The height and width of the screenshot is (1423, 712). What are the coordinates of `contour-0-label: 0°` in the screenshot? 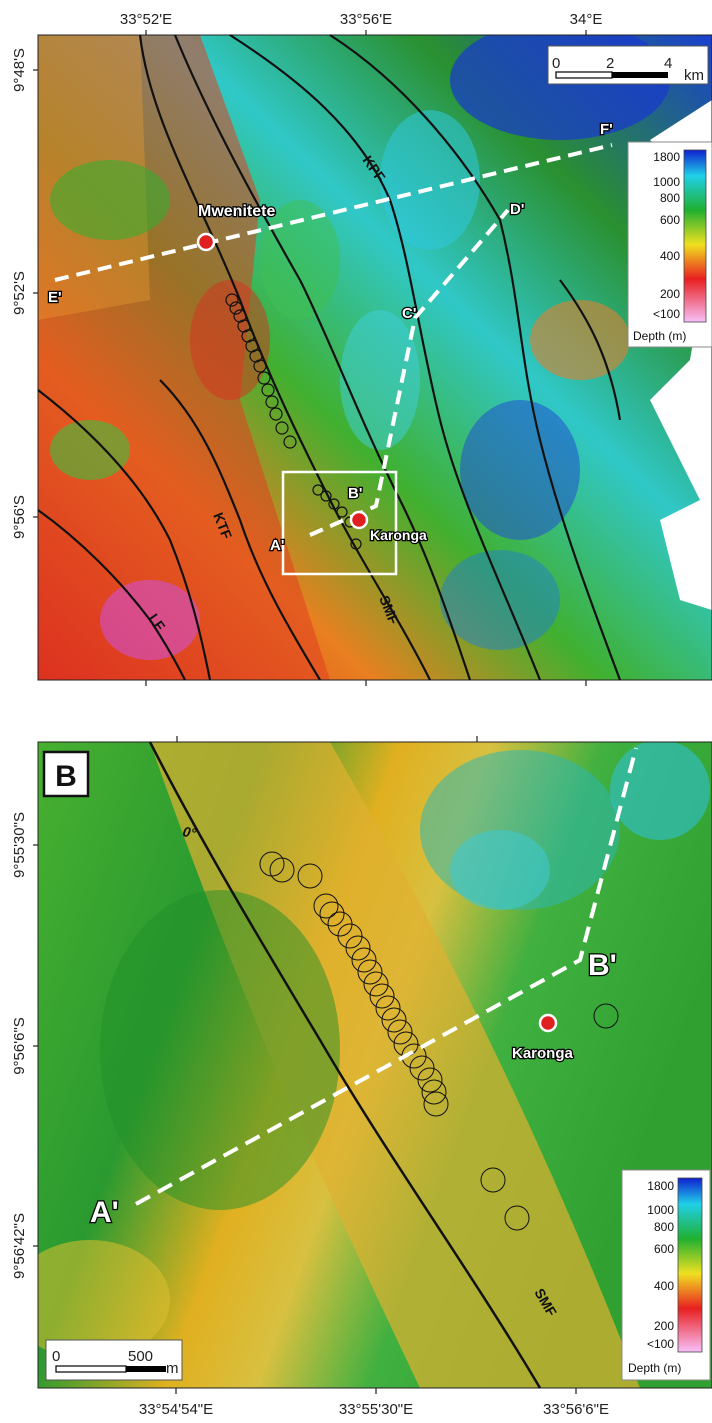 It's located at (189, 832).